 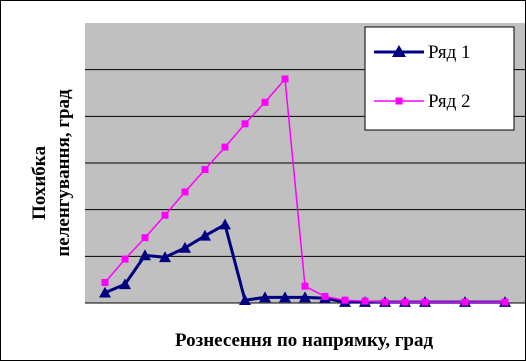 What do you see at coordinates (39, 183) in the screenshot?
I see `y-axis-title-line-1: Похибка` at bounding box center [39, 183].